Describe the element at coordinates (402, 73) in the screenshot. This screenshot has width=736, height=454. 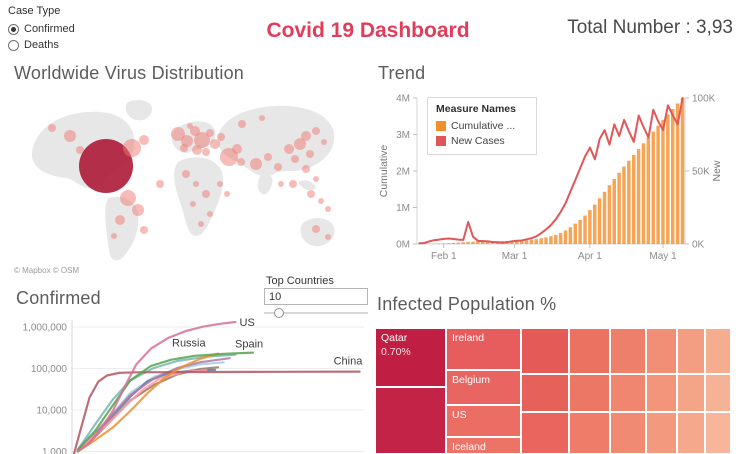
I see `trend-panel-title: Trend` at that location.